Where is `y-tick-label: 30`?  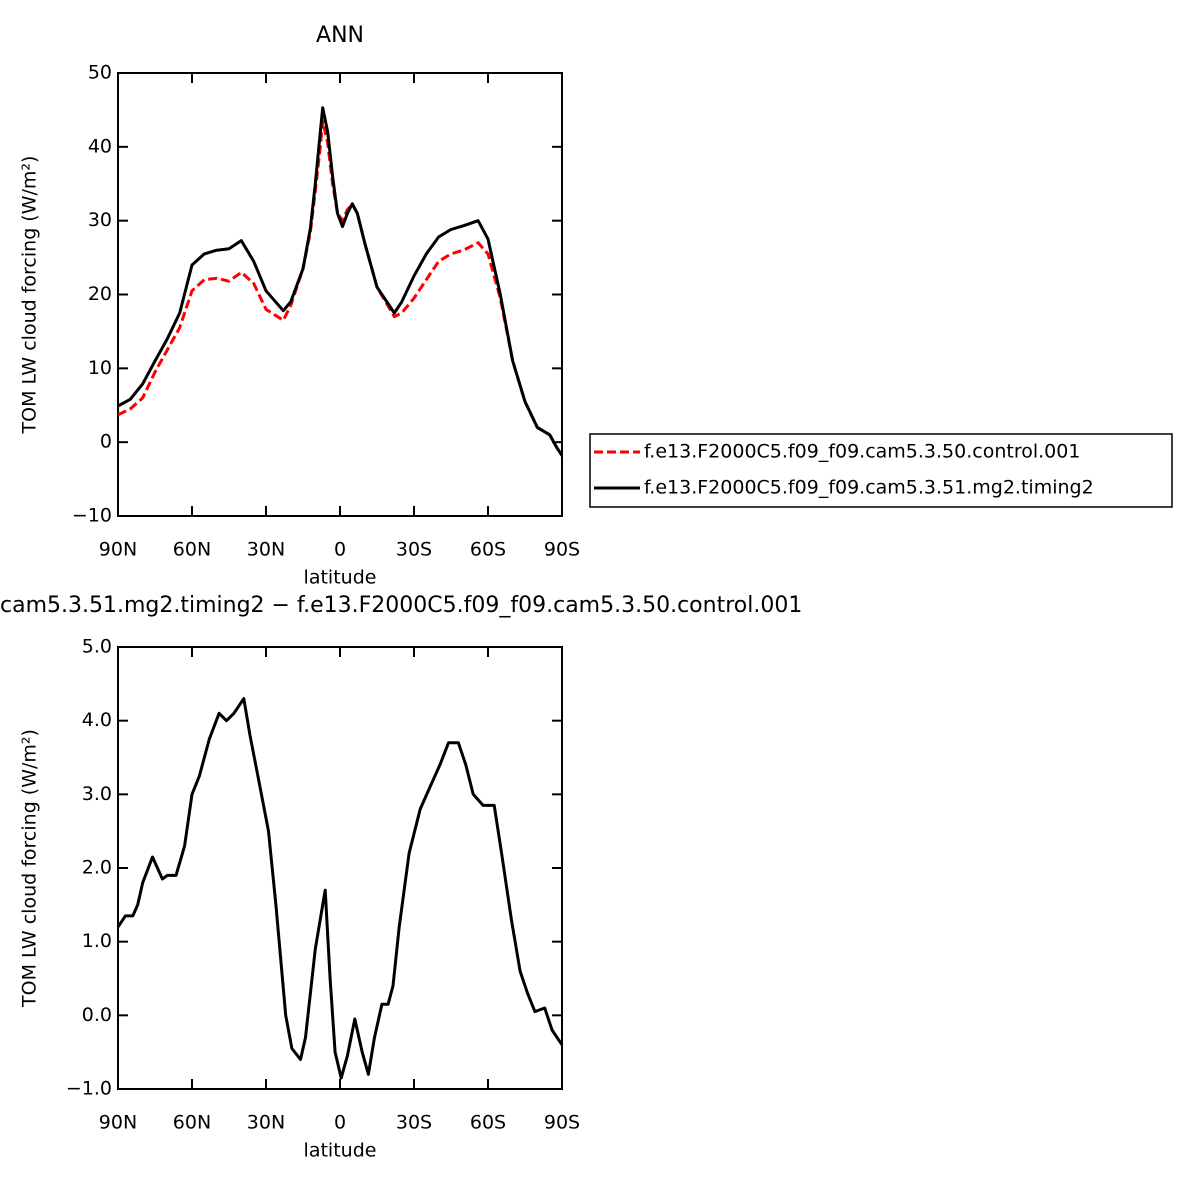
y-tick-label: 30 is located at coordinates (100, 220).